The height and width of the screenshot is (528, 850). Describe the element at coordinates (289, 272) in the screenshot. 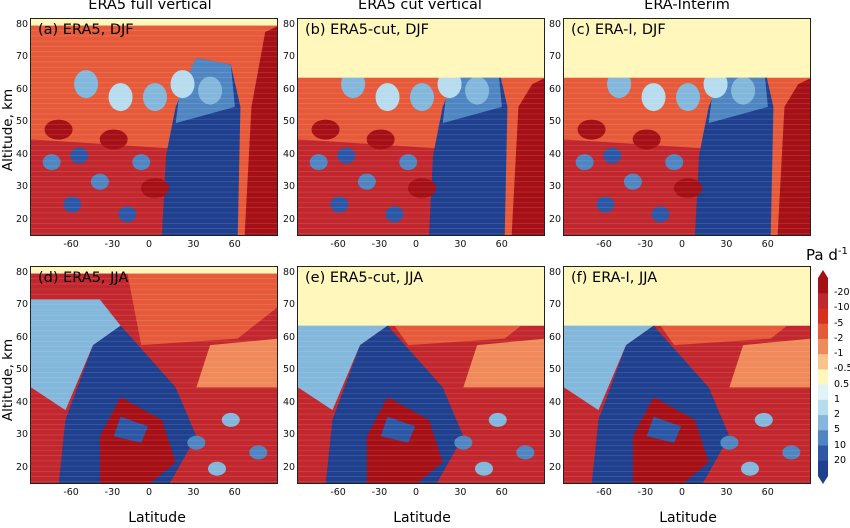

I see `y-tick-label: 80` at that location.